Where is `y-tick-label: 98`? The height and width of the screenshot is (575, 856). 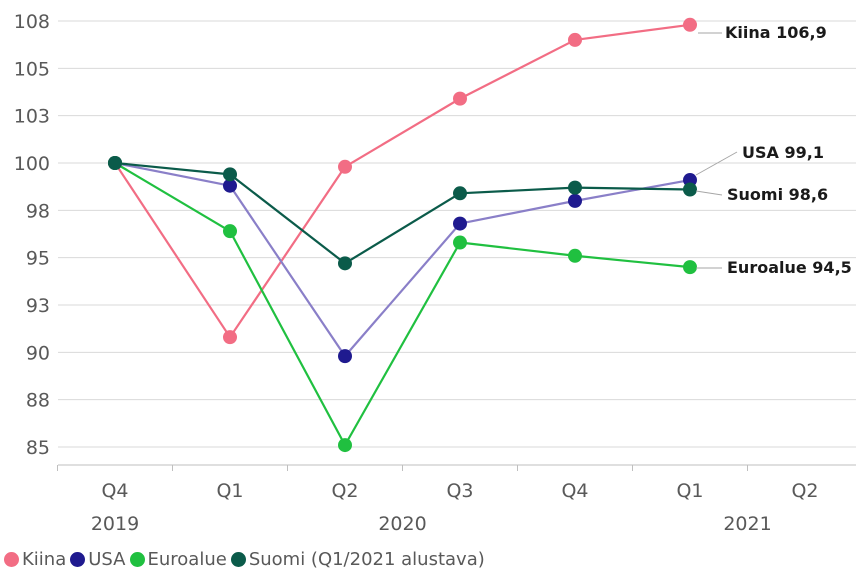
y-tick-label: 98 is located at coordinates (38, 211).